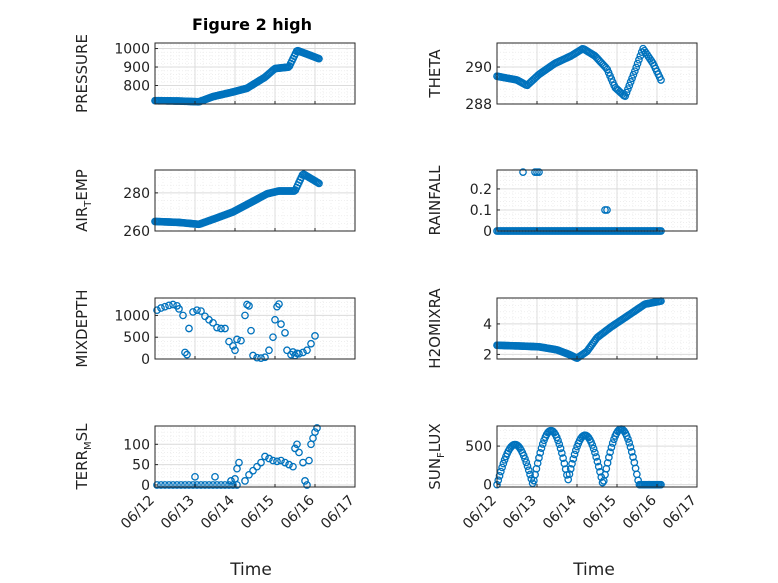  What do you see at coordinates (435, 74) in the screenshot?
I see `y-axis-label: THETA` at bounding box center [435, 74].